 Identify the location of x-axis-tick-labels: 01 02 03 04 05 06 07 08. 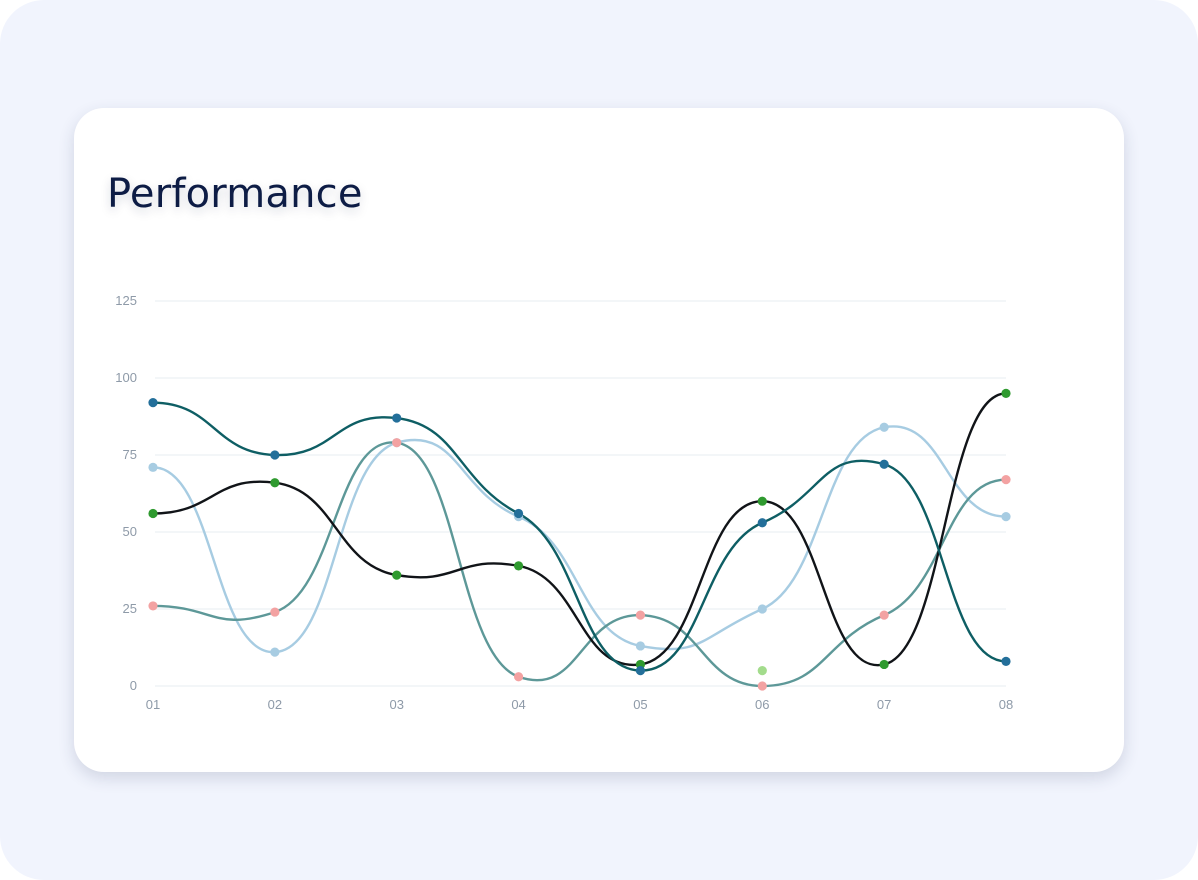
(579, 704).